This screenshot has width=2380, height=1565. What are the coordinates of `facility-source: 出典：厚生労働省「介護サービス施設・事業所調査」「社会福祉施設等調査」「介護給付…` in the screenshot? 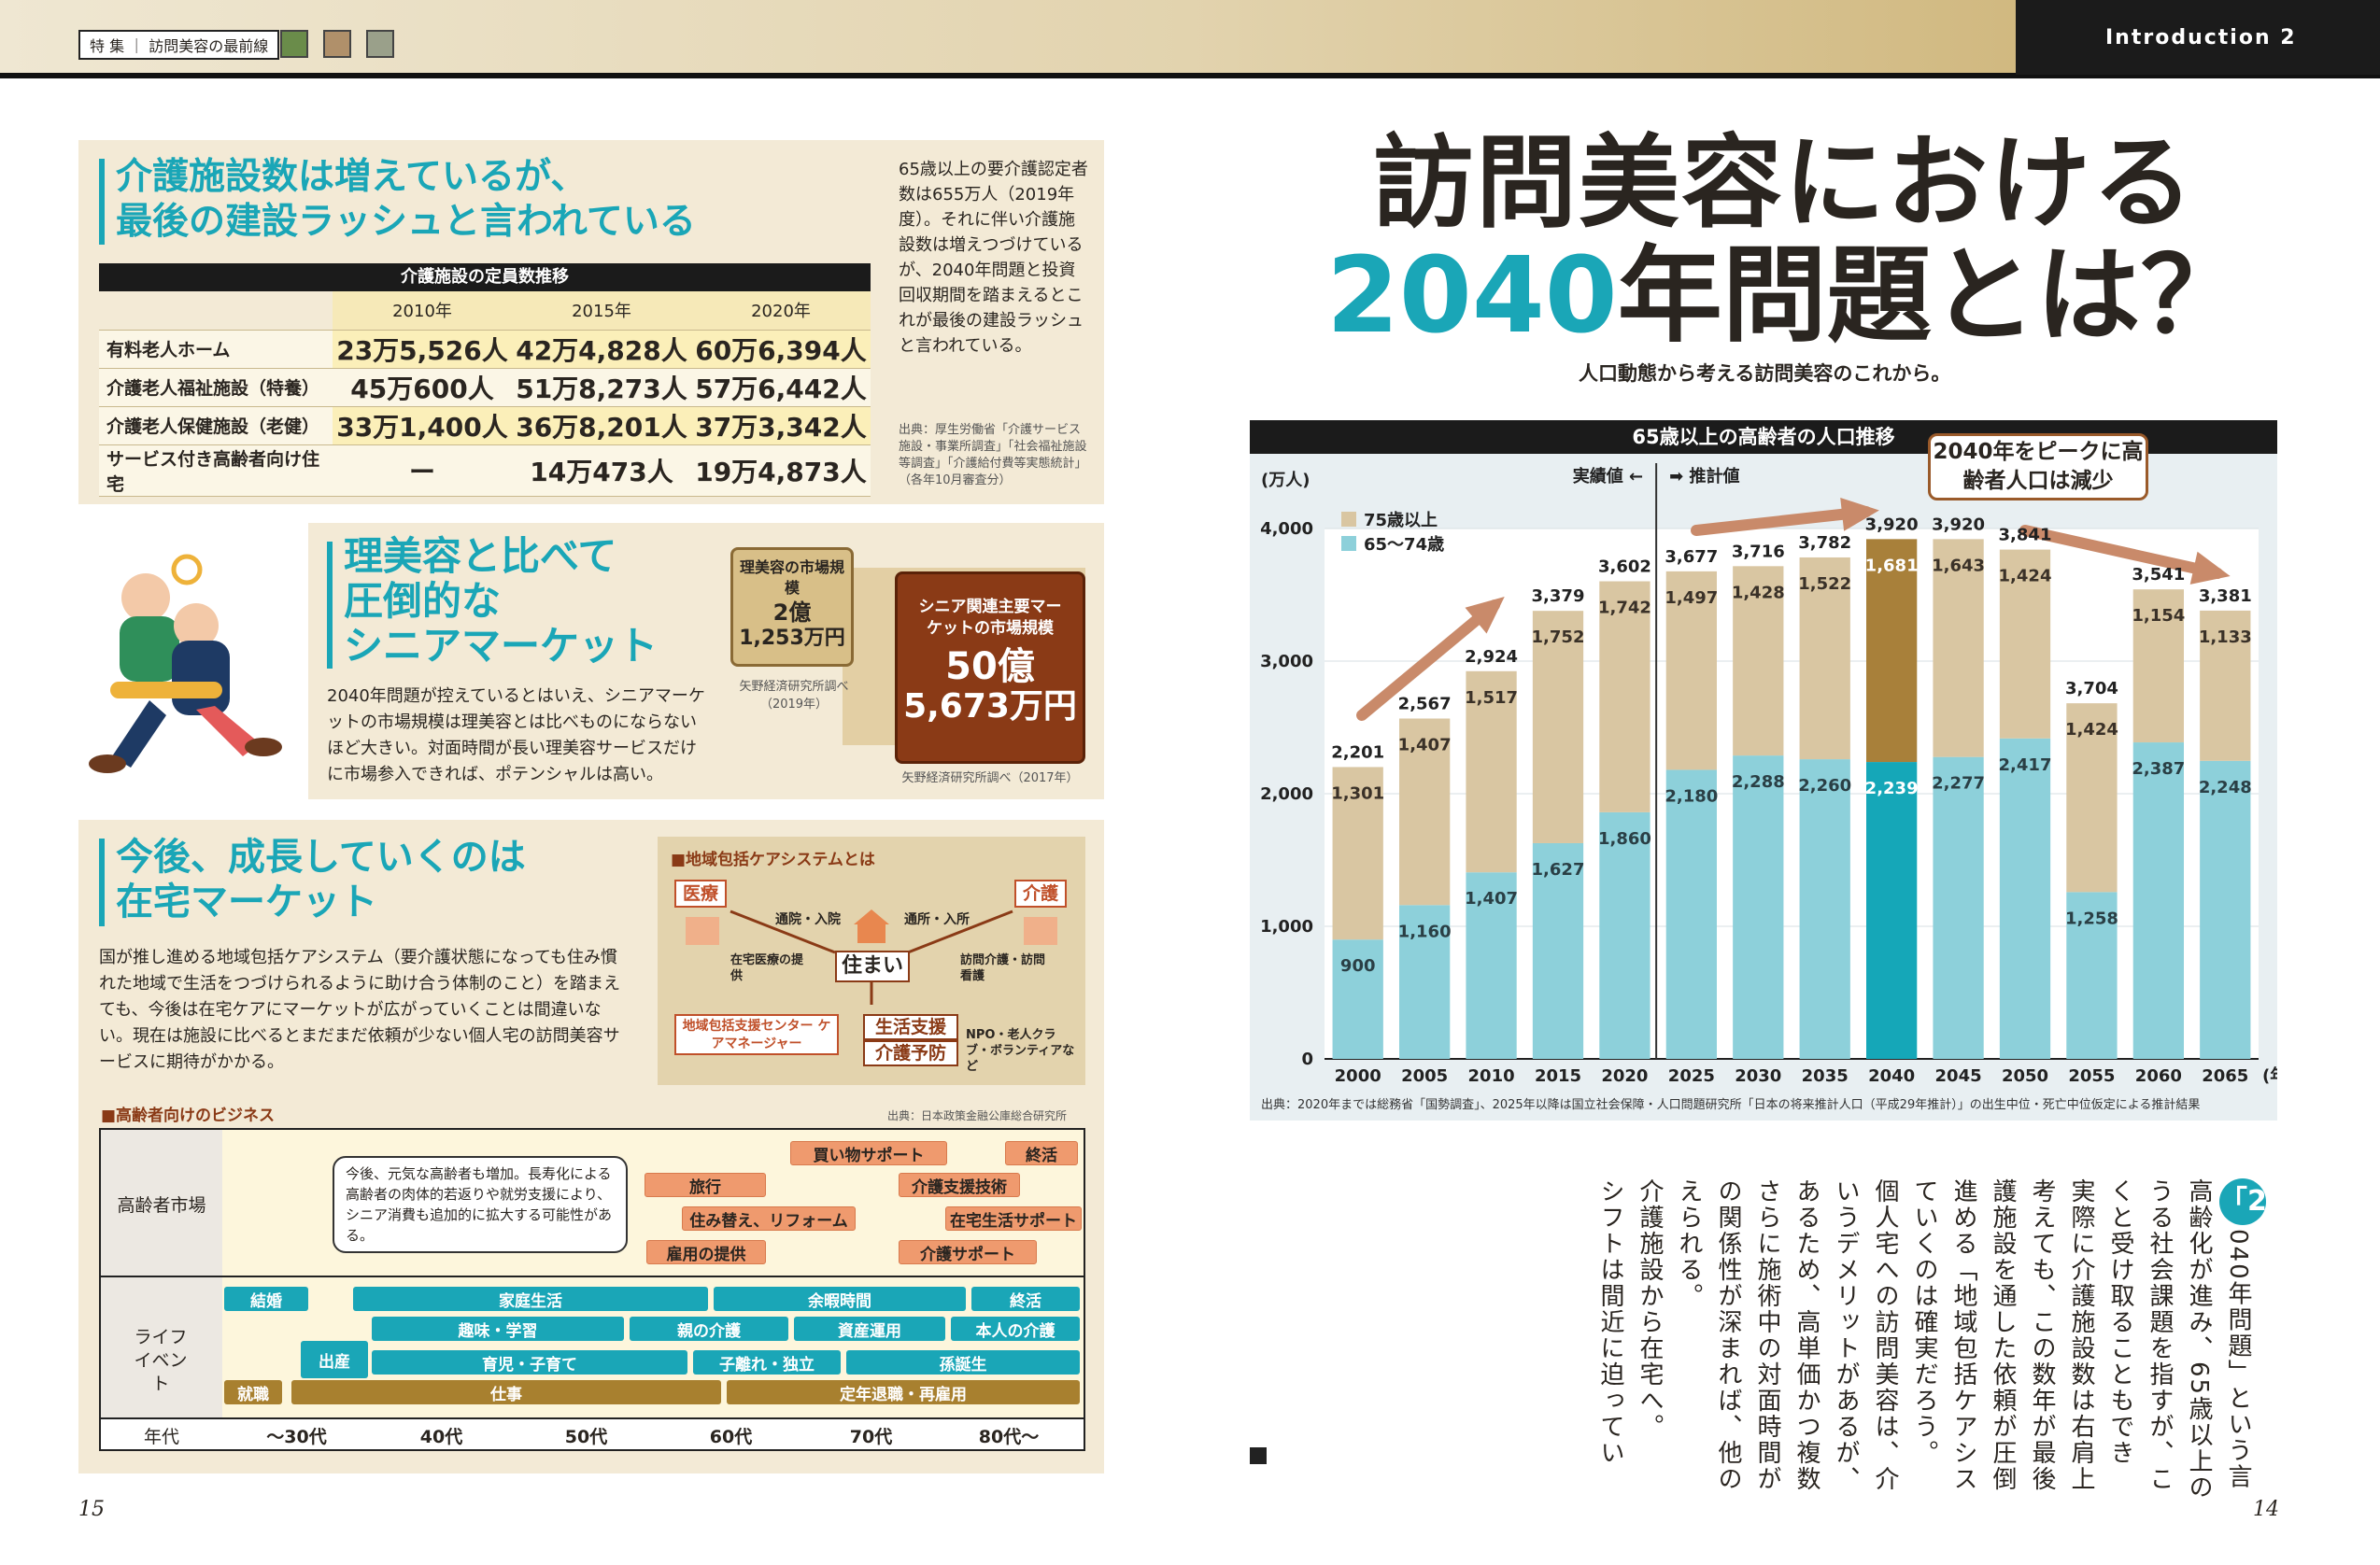 It's located at (993, 455).